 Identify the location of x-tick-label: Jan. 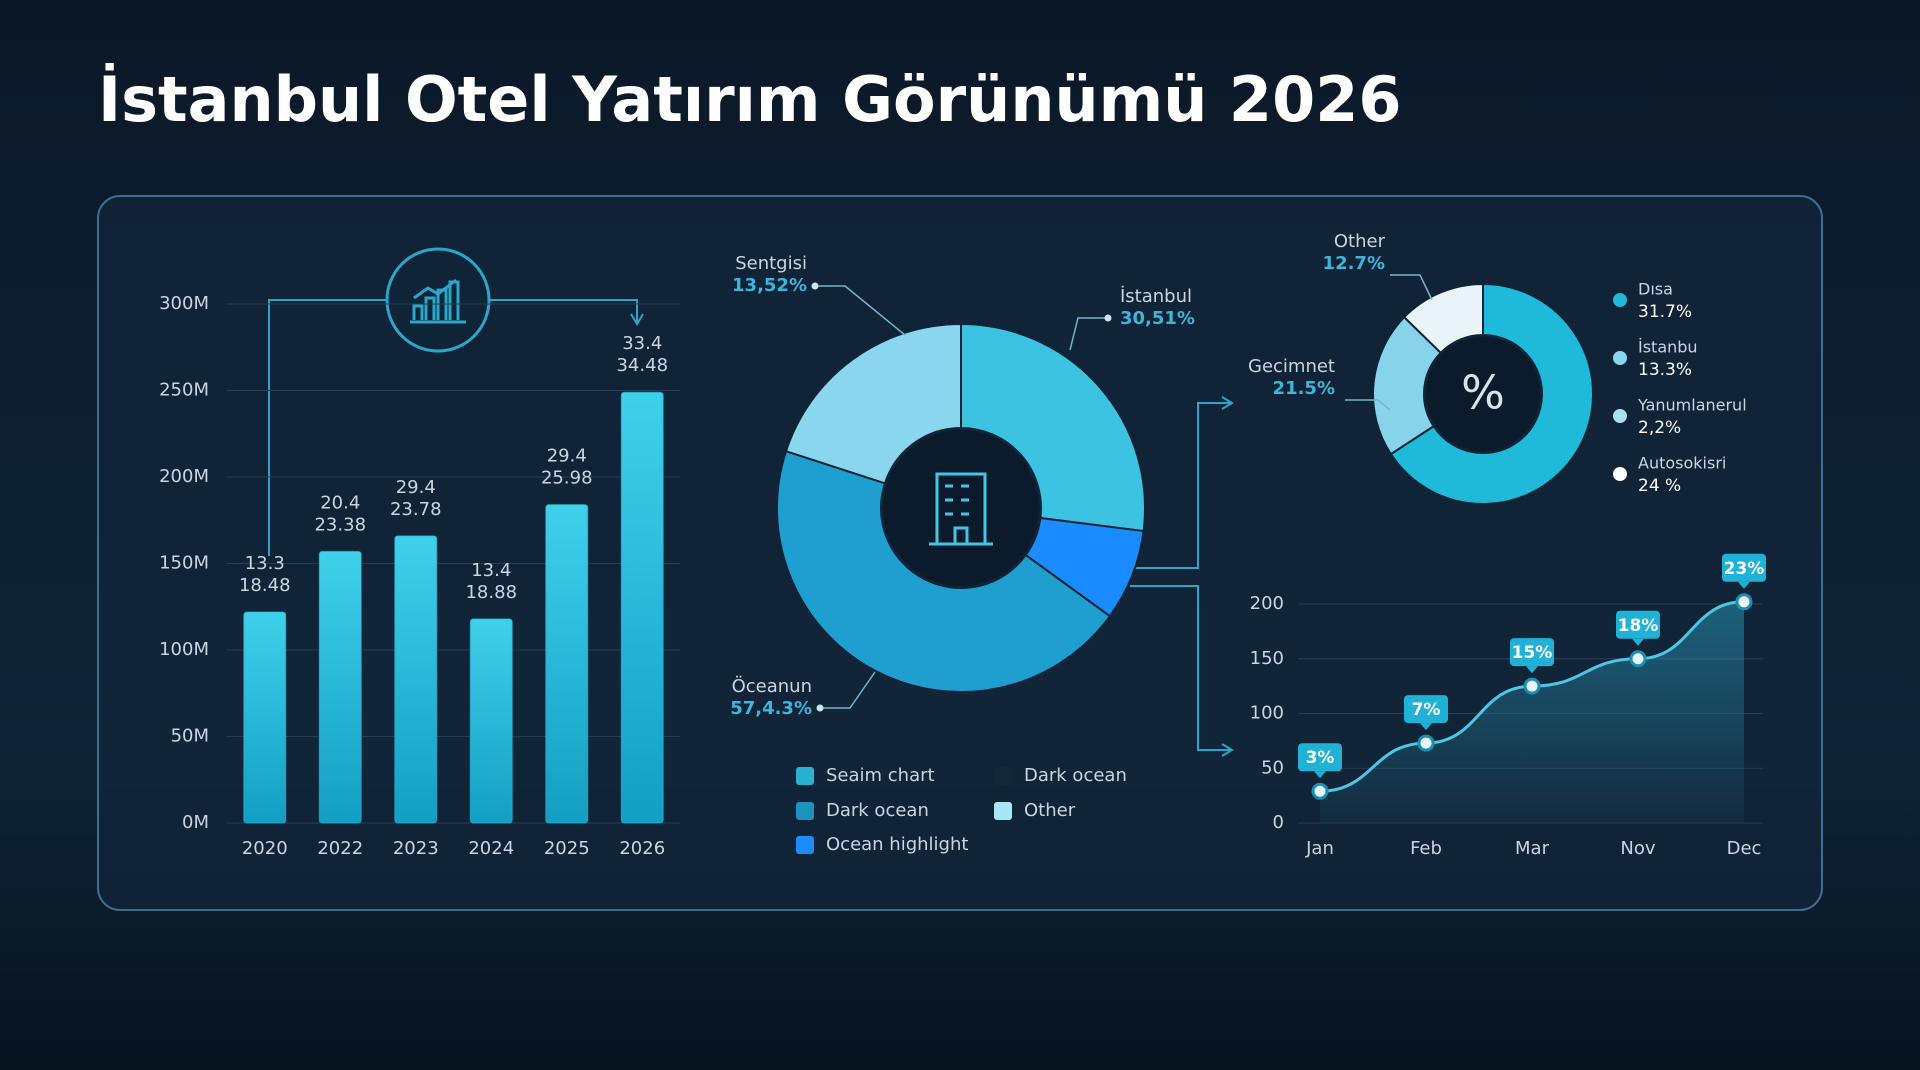
(1319, 848).